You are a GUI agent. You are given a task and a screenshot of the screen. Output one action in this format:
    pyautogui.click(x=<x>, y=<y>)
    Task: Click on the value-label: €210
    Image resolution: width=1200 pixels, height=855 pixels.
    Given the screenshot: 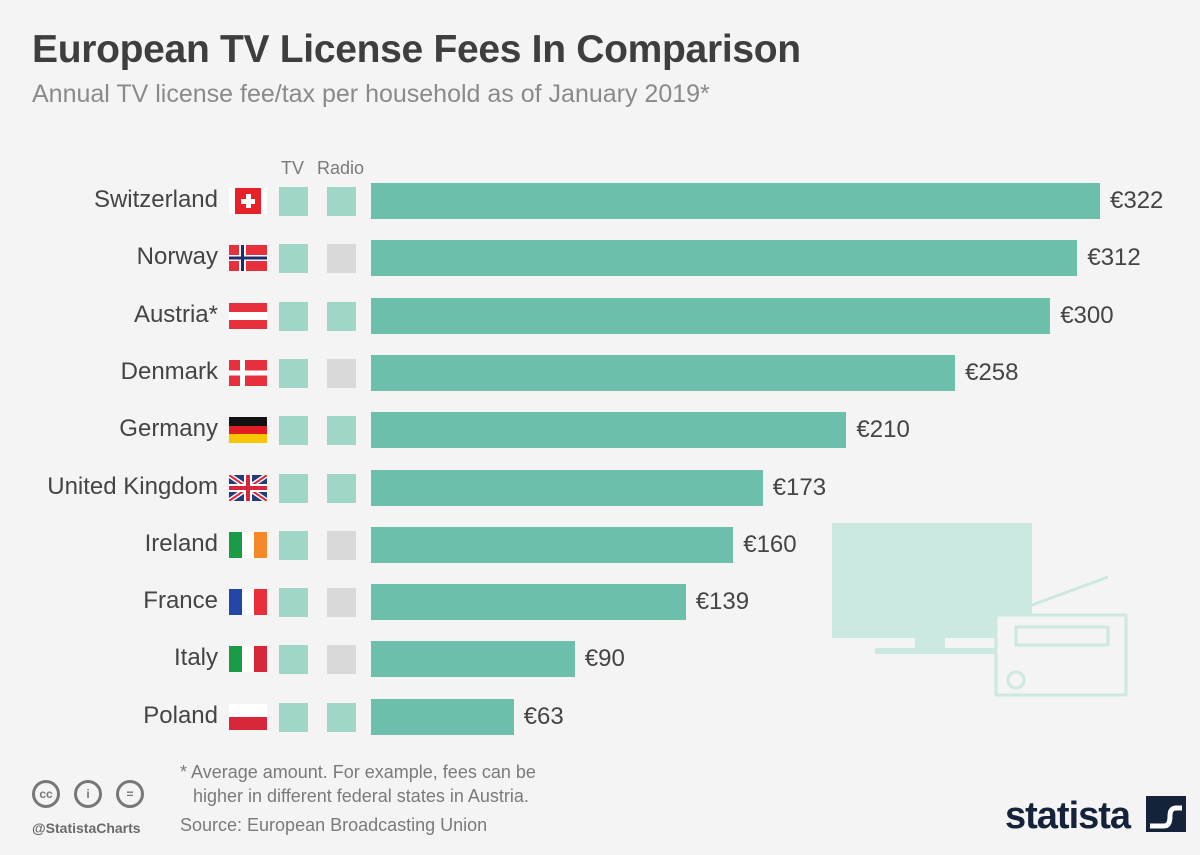 What is the action you would take?
    pyautogui.click(x=883, y=430)
    